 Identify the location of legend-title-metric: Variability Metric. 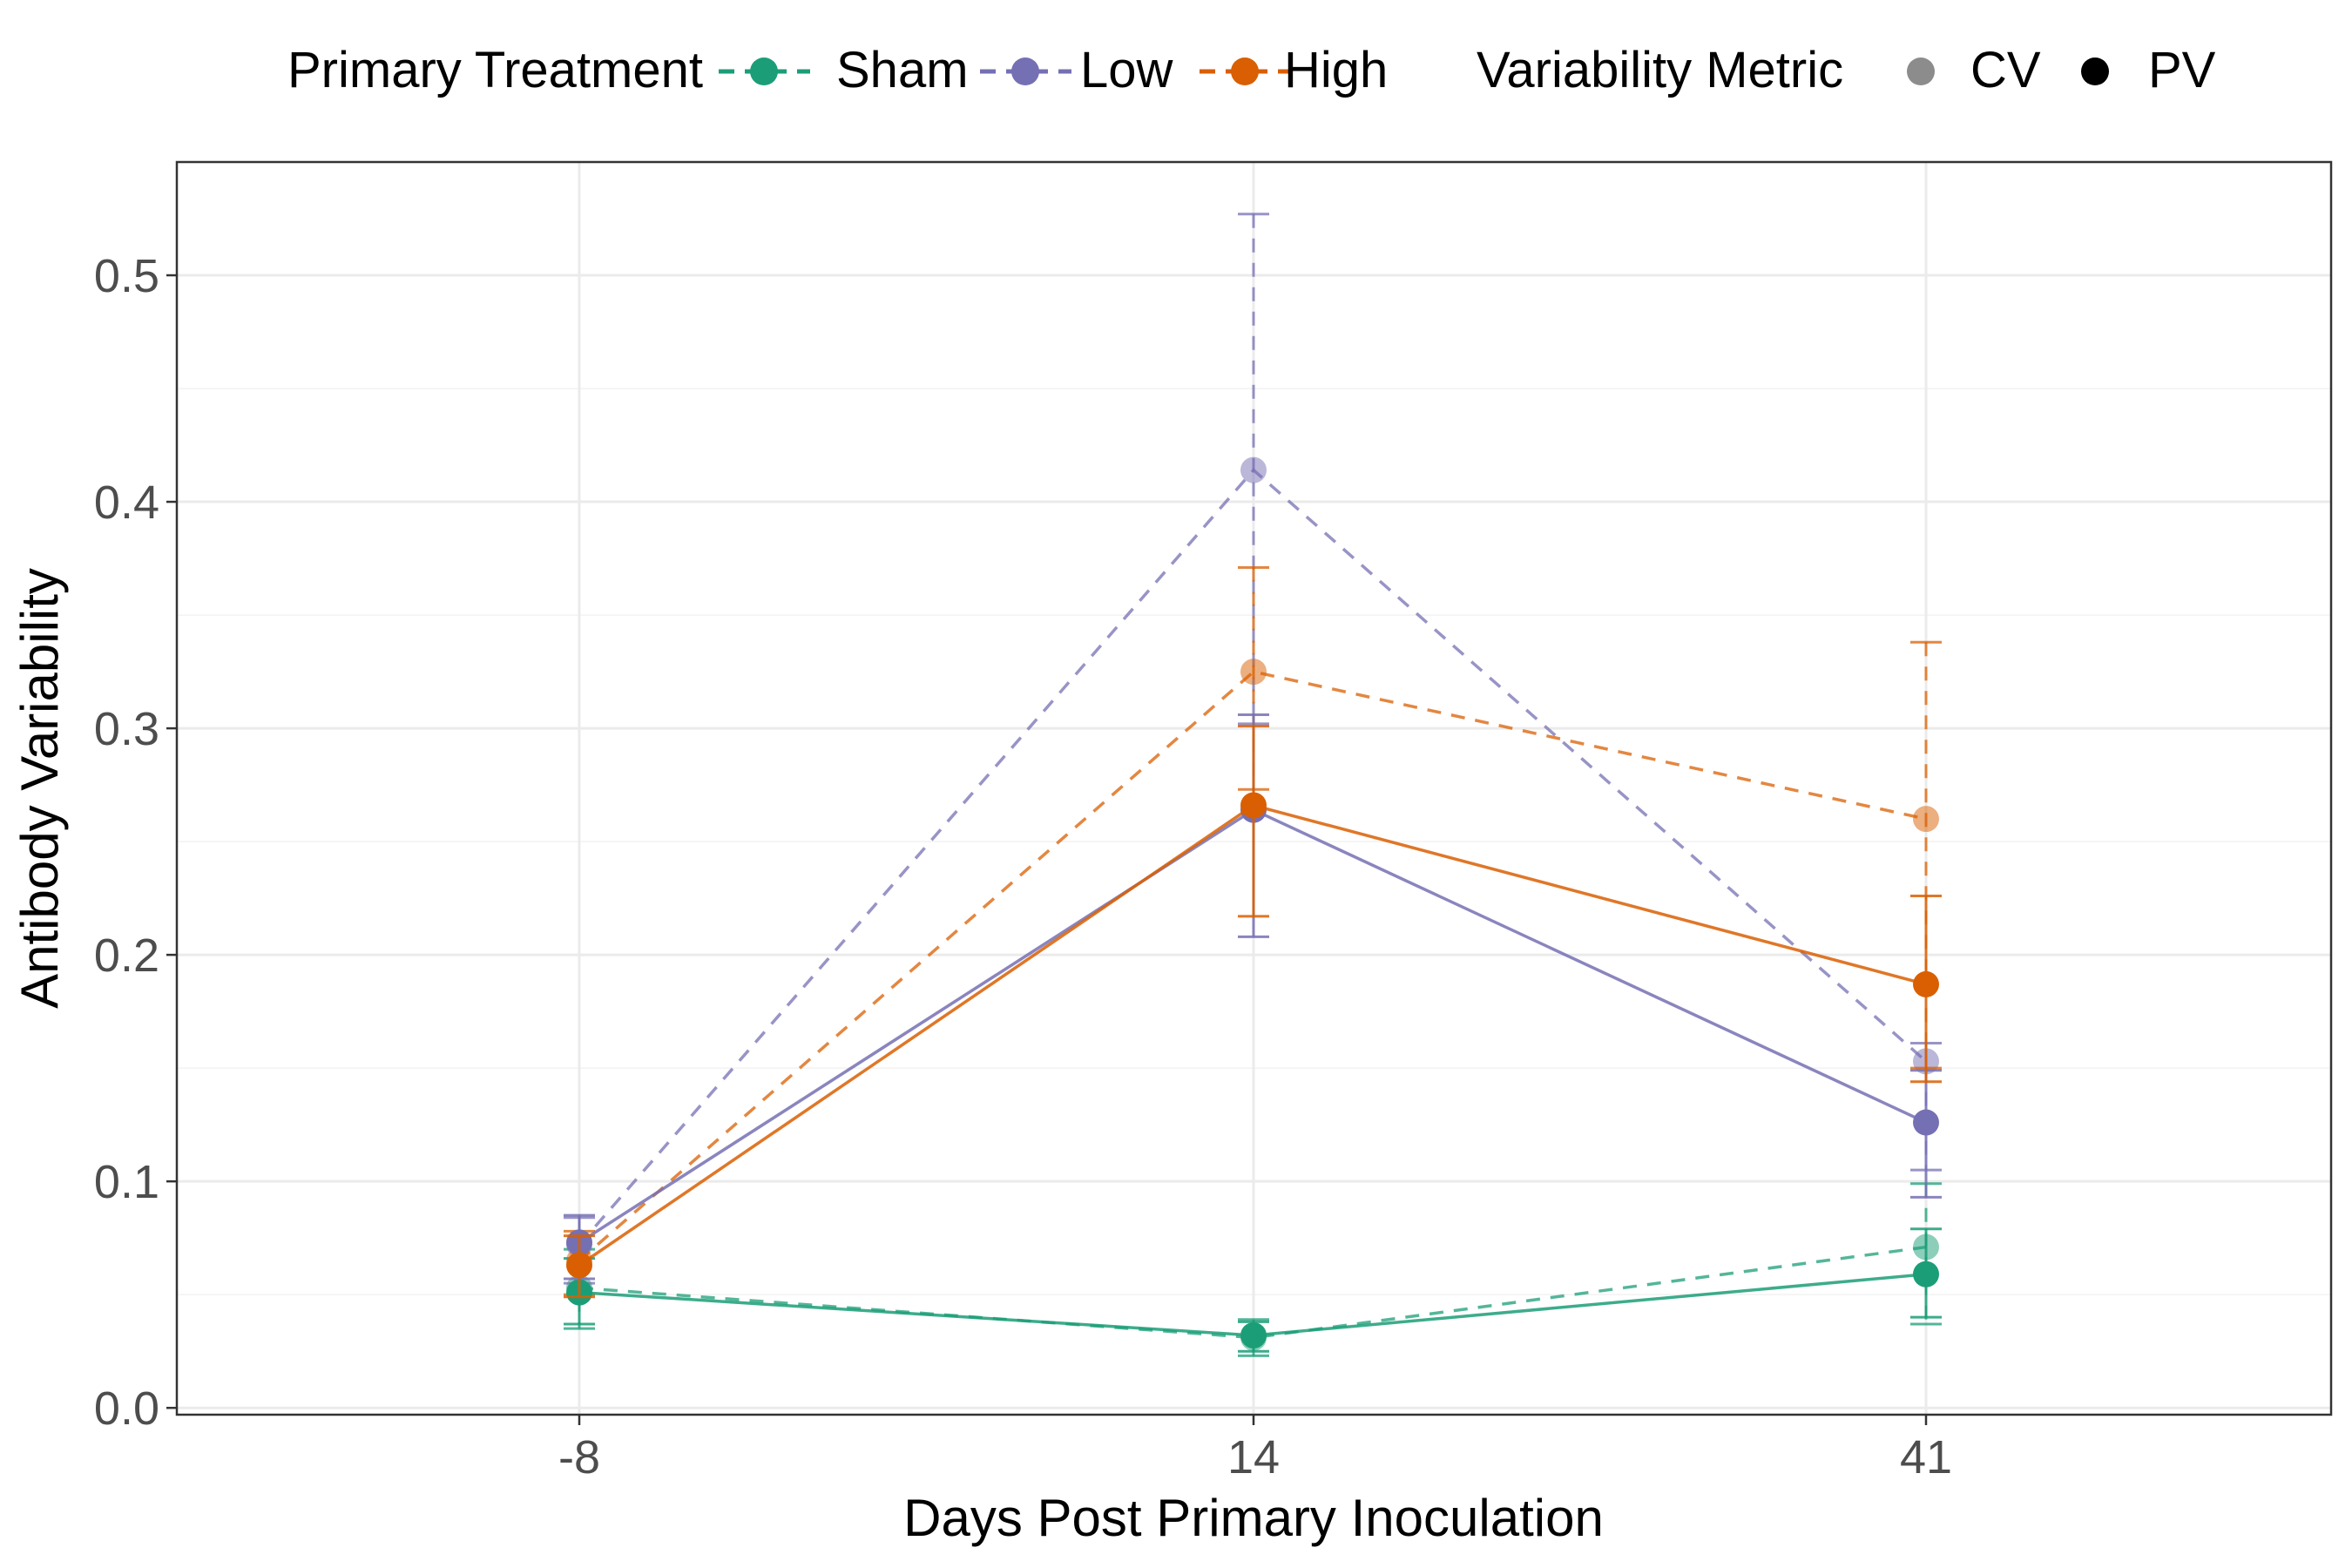
(1660, 70).